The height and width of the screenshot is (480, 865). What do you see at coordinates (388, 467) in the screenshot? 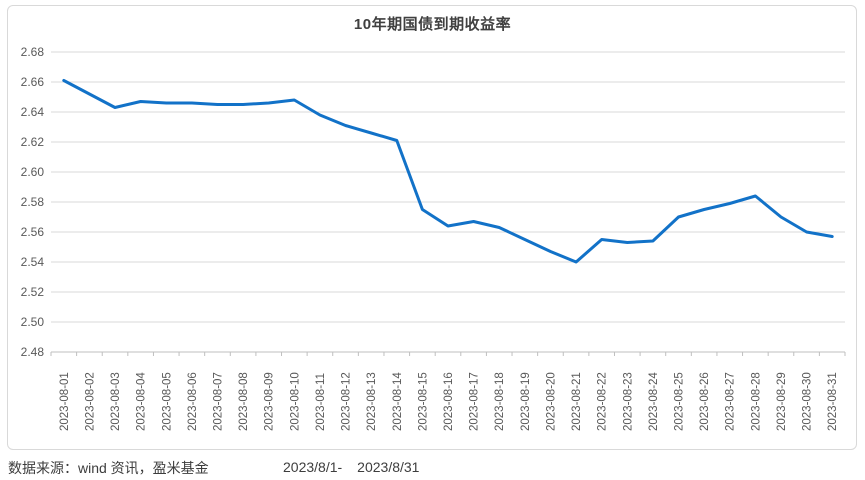
I see `date-range-end: 2023/8/31` at bounding box center [388, 467].